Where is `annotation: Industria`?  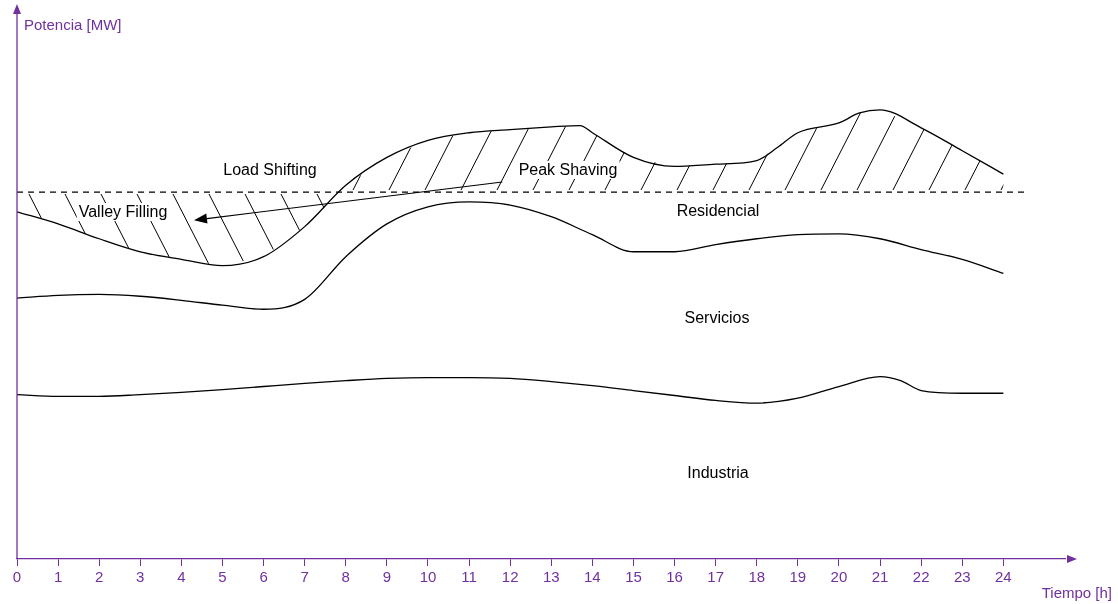
annotation: Industria is located at coordinates (718, 473).